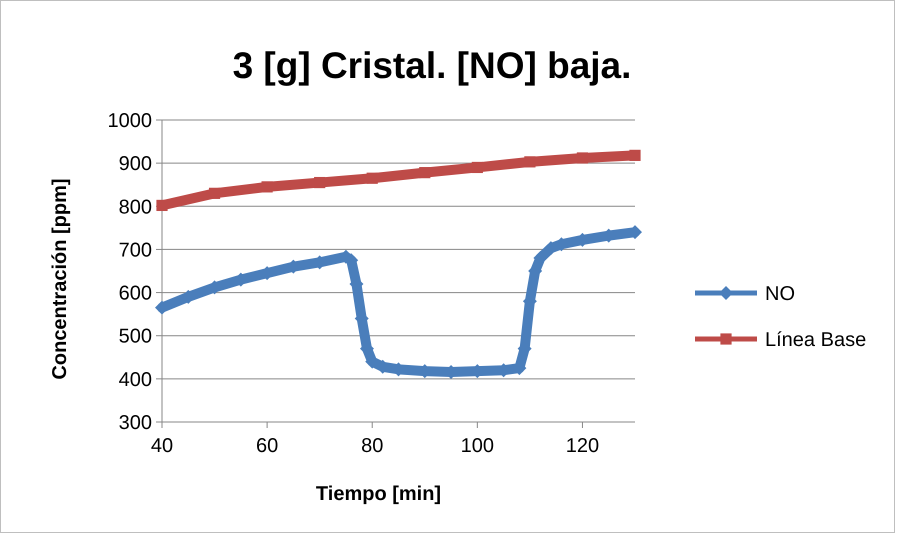  Describe the element at coordinates (135, 250) in the screenshot. I see `y-tick-label: 700` at that location.